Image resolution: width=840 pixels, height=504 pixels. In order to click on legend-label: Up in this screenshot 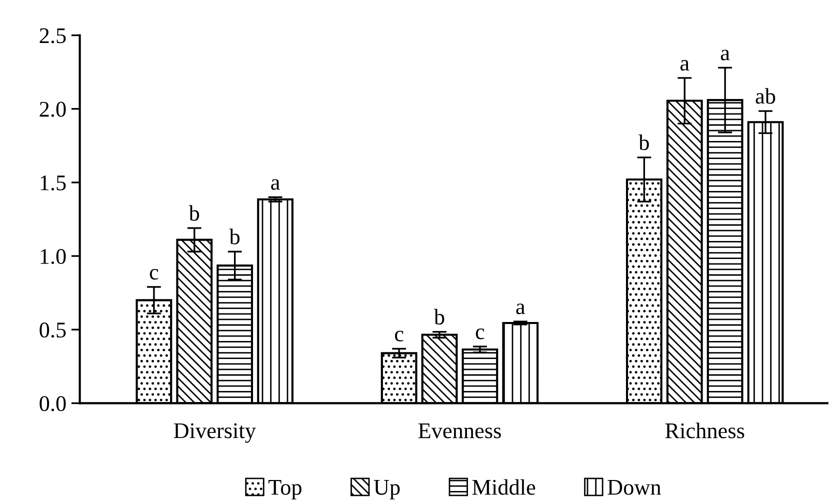, I will do `click(387, 490)`.